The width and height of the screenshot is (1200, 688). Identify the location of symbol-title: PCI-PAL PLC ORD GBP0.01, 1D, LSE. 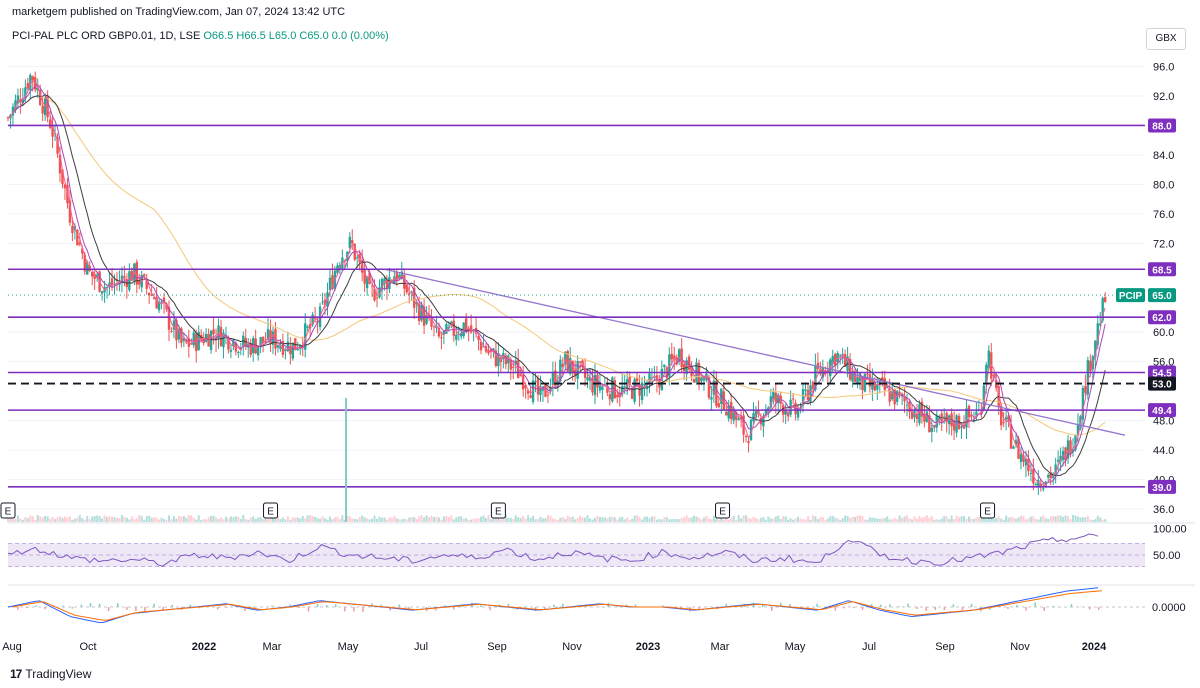
(106, 36).